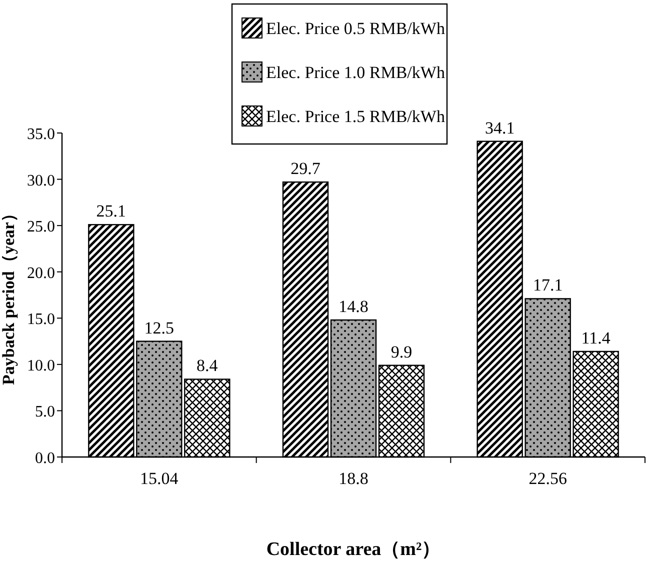 This screenshot has width=658, height=562. What do you see at coordinates (356, 116) in the screenshot?
I see `legend-label: Elec. Price 1.5 RMB/kWh` at bounding box center [356, 116].